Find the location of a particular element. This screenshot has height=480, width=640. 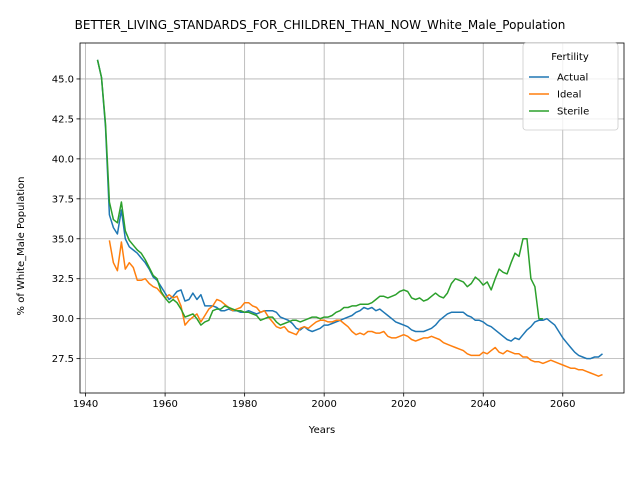

y-tick-label: 35.0 is located at coordinates (63, 239).